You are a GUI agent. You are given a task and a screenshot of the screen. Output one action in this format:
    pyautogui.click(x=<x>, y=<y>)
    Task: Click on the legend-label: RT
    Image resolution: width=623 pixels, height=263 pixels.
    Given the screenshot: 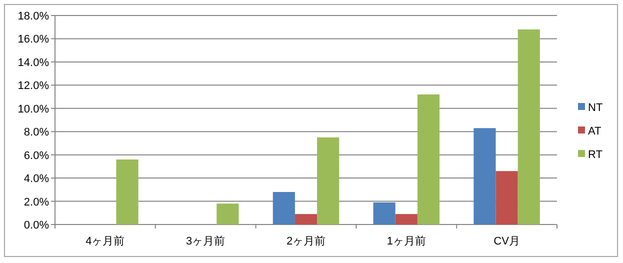 What is the action you would take?
    pyautogui.click(x=595, y=155)
    